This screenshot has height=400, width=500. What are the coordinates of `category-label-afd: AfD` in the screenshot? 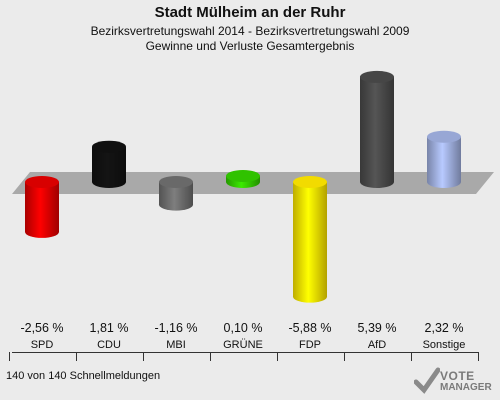 It's located at (377, 345).